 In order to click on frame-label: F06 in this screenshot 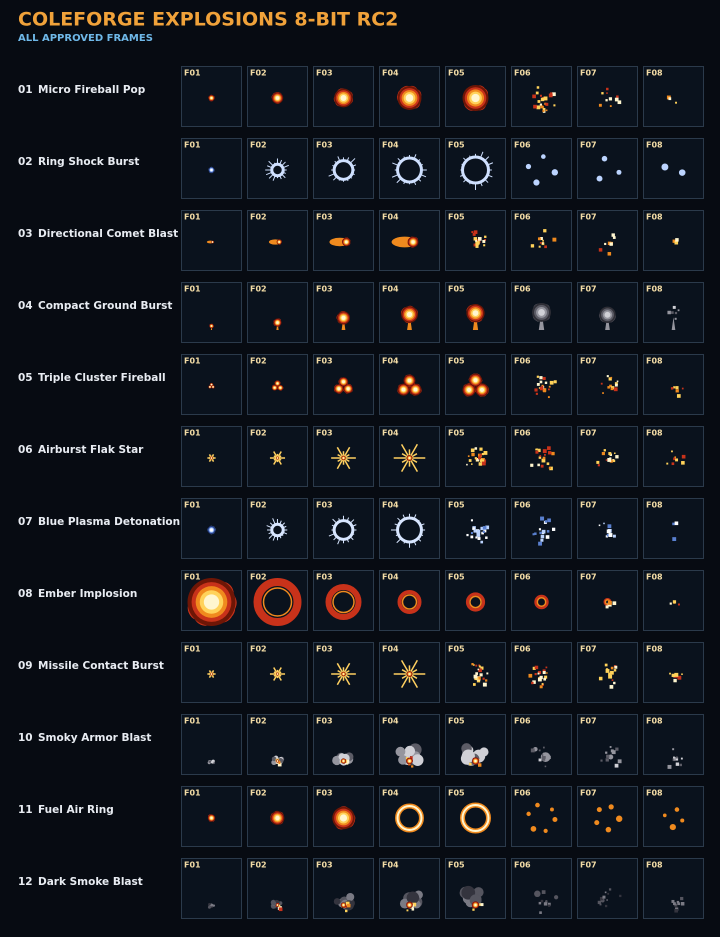, I will do `click(522, 577)`.